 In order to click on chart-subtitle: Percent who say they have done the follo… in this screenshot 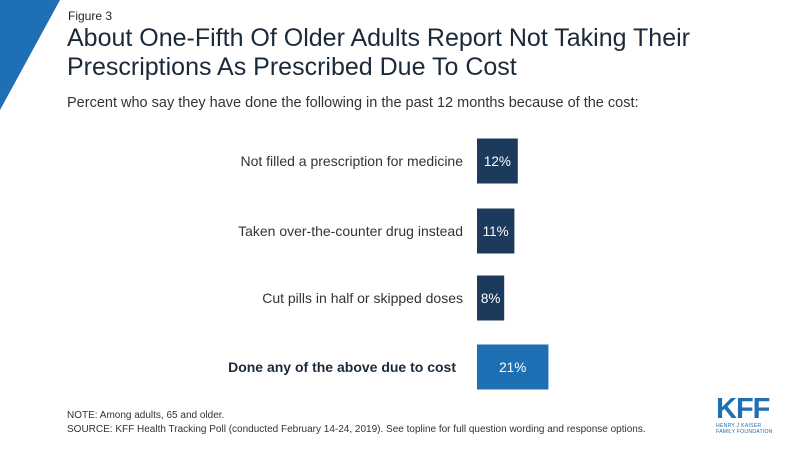, I will do `click(353, 103)`.